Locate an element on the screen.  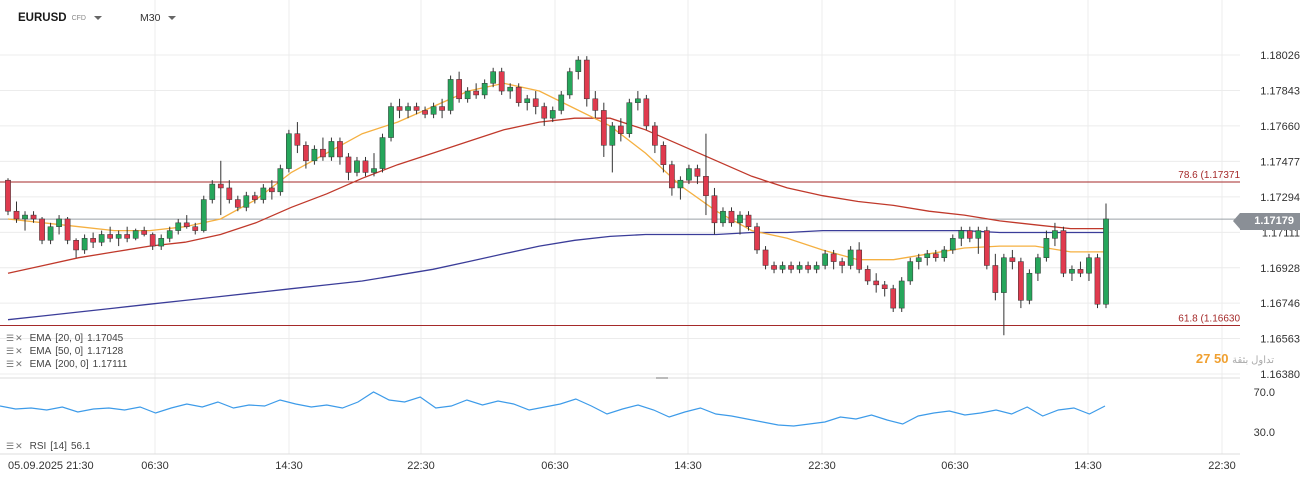
indicator-legend-ema20: ☰✕ EMA [20, 0] 1.17045 is located at coordinates (65, 338).